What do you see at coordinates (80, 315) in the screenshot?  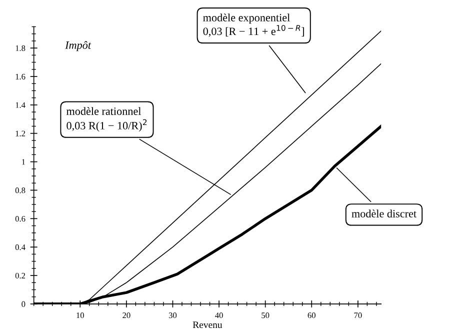 I see `x-tick-label: 10` at bounding box center [80, 315].